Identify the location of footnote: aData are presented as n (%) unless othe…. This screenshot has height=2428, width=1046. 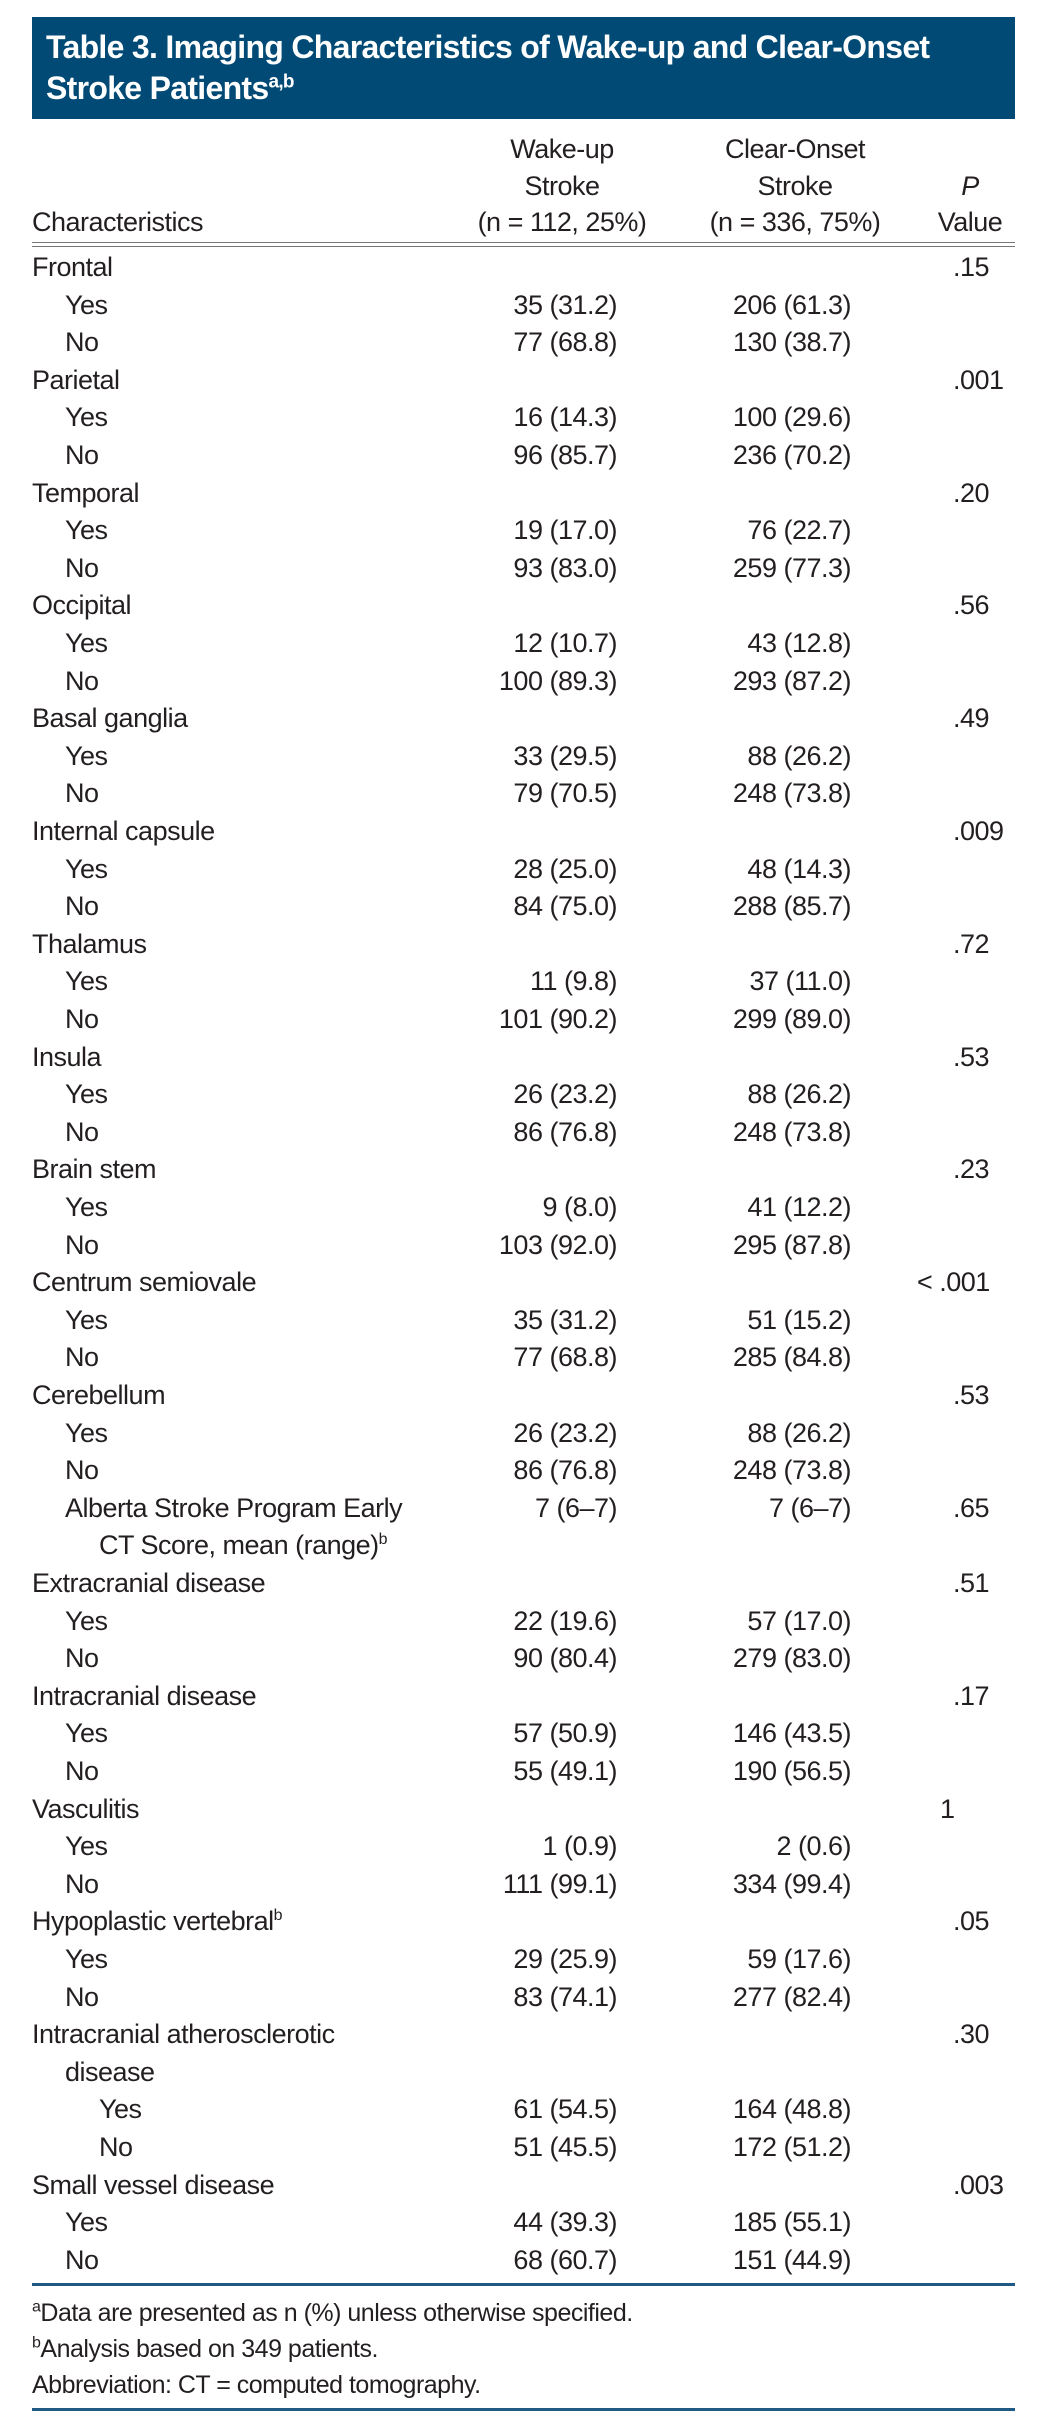
(332, 2313).